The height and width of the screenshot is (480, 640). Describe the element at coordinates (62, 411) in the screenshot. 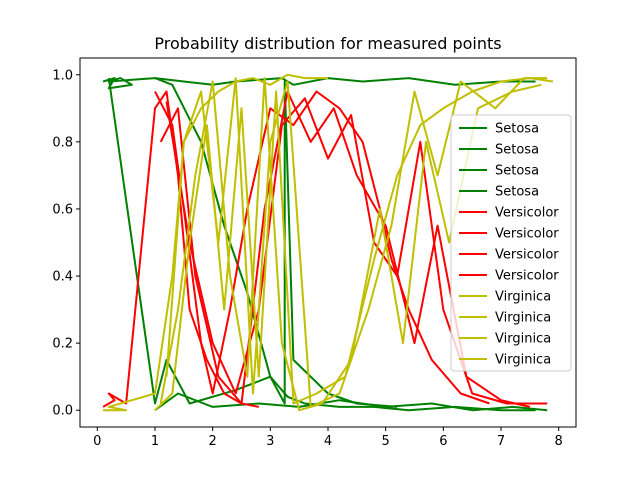

I see `y-tick-label: 0.0` at that location.